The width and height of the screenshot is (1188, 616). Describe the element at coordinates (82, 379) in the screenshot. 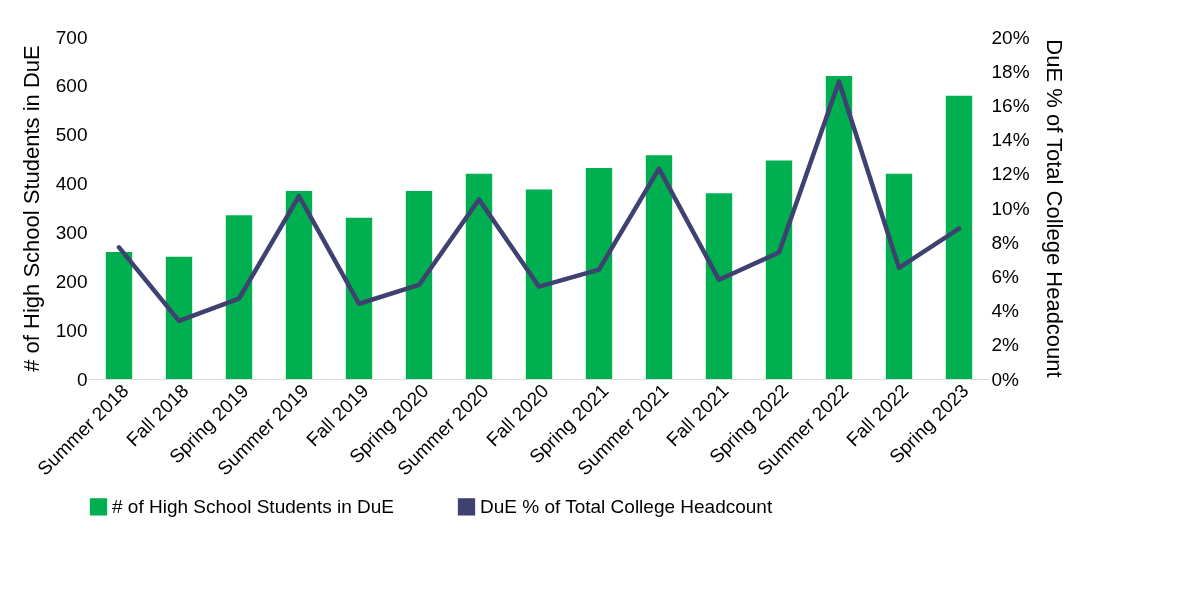

I see `y-tick-label: 0` at that location.